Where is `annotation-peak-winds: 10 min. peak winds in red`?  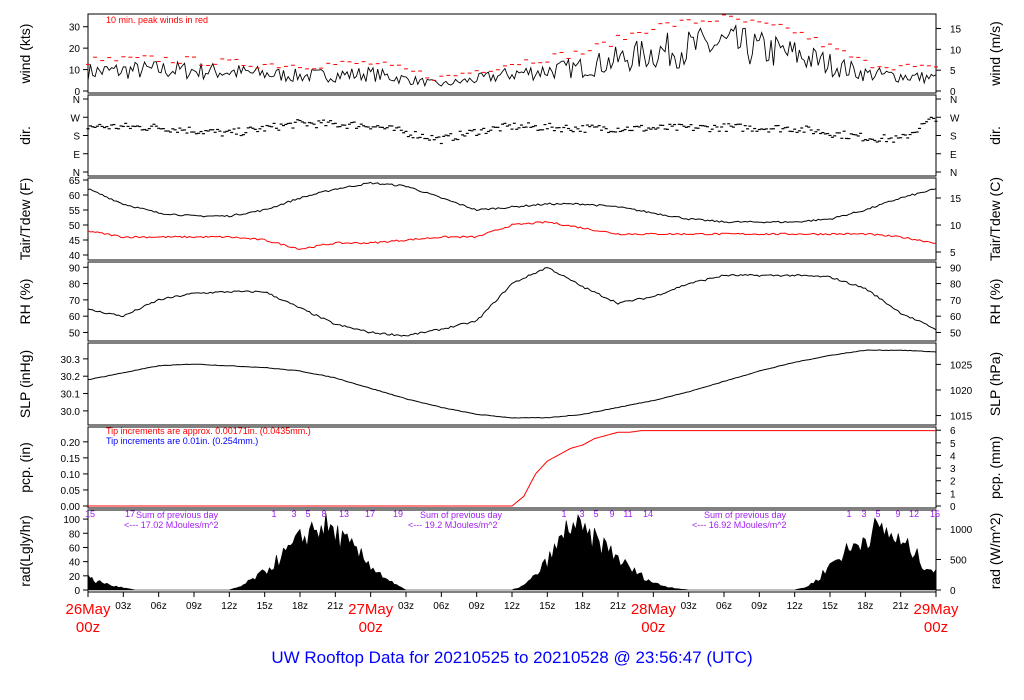 annotation-peak-winds: 10 min. peak winds in red is located at coordinates (157, 20).